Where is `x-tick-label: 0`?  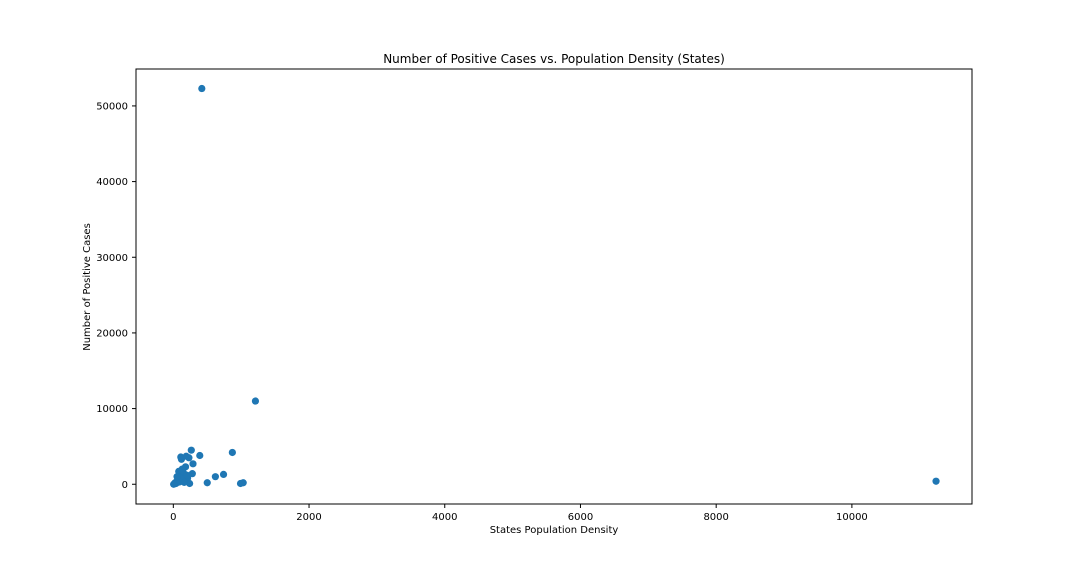
x-tick-label: 0 is located at coordinates (173, 517).